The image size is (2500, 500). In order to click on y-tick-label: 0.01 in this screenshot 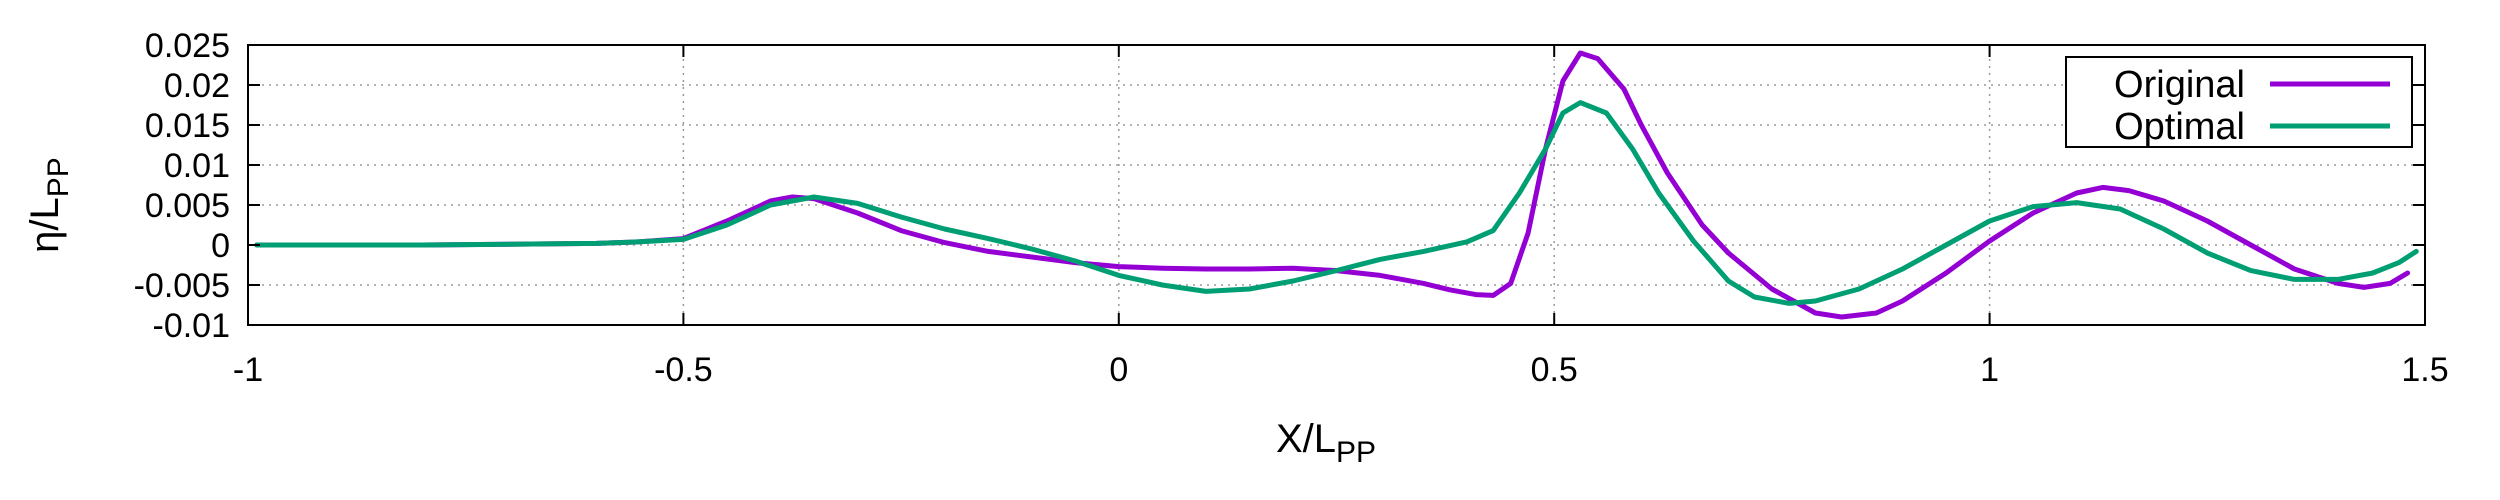, I will do `click(197, 166)`.